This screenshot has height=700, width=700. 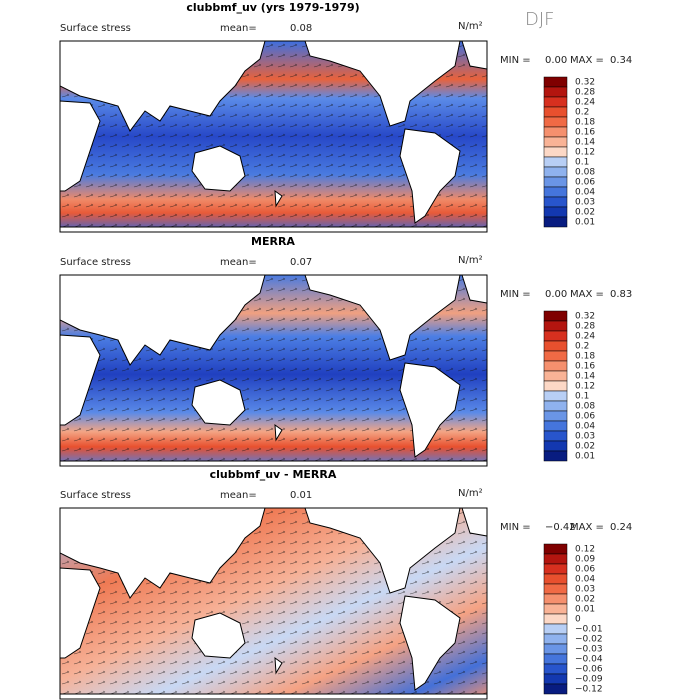 What do you see at coordinates (301, 495) in the screenshot?
I see `mean-value: 0.01` at bounding box center [301, 495].